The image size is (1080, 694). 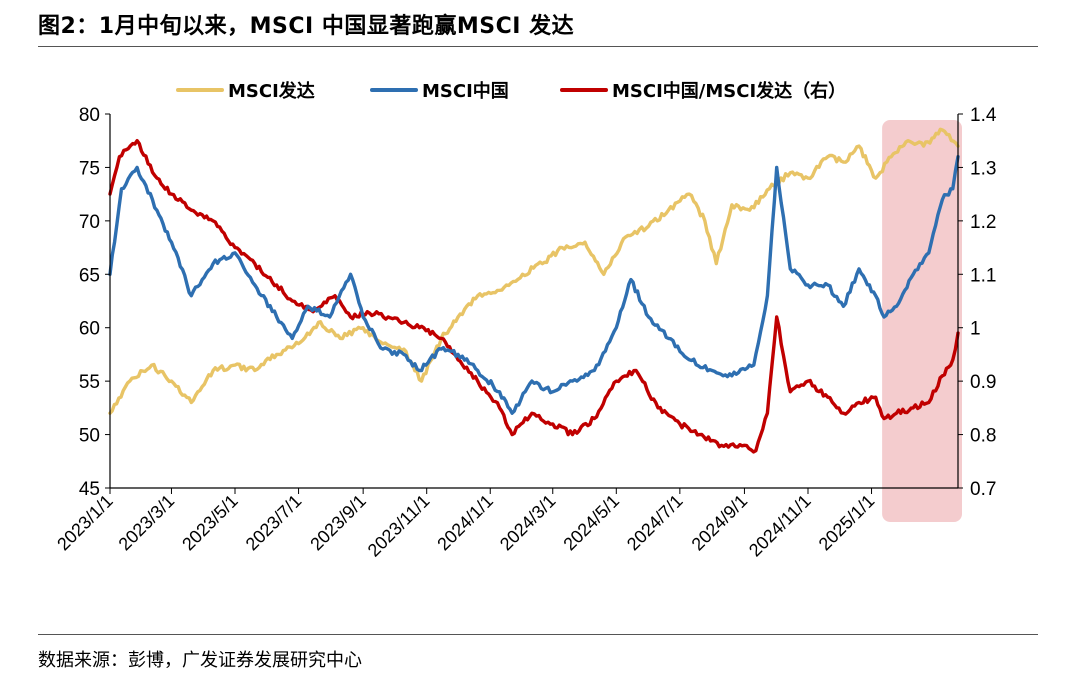 What do you see at coordinates (274, 523) in the screenshot?
I see `x-tick-label: 2023/7/1` at bounding box center [274, 523].